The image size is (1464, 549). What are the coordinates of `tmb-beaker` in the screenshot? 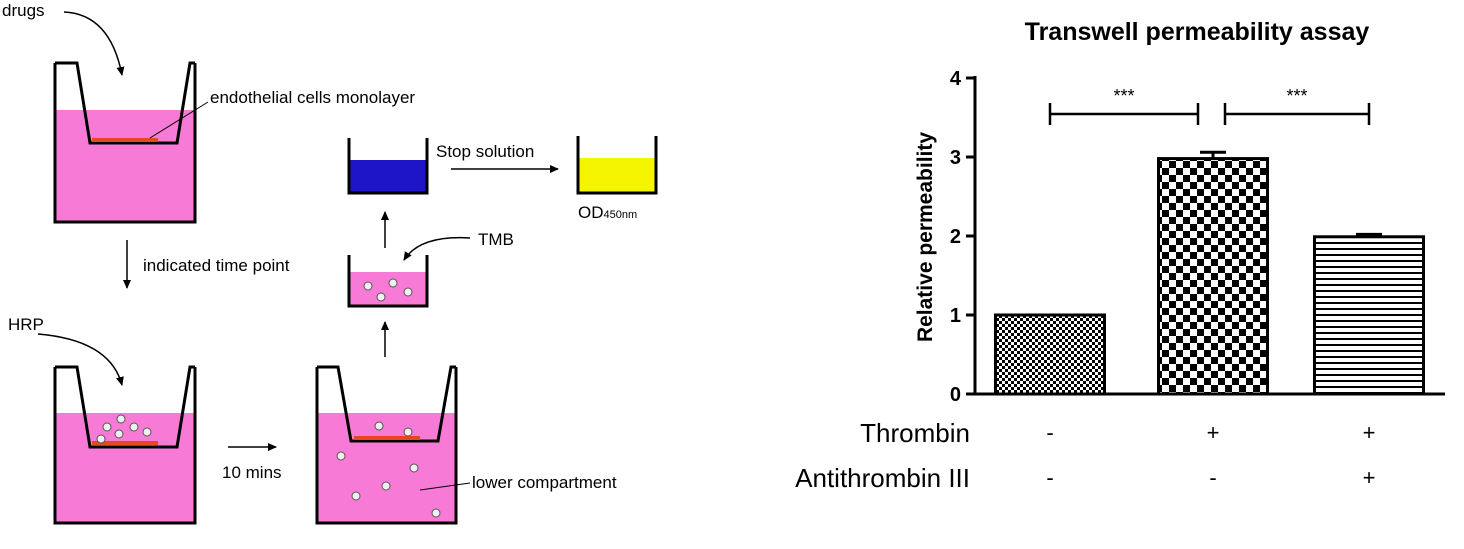 It's located at (388, 281).